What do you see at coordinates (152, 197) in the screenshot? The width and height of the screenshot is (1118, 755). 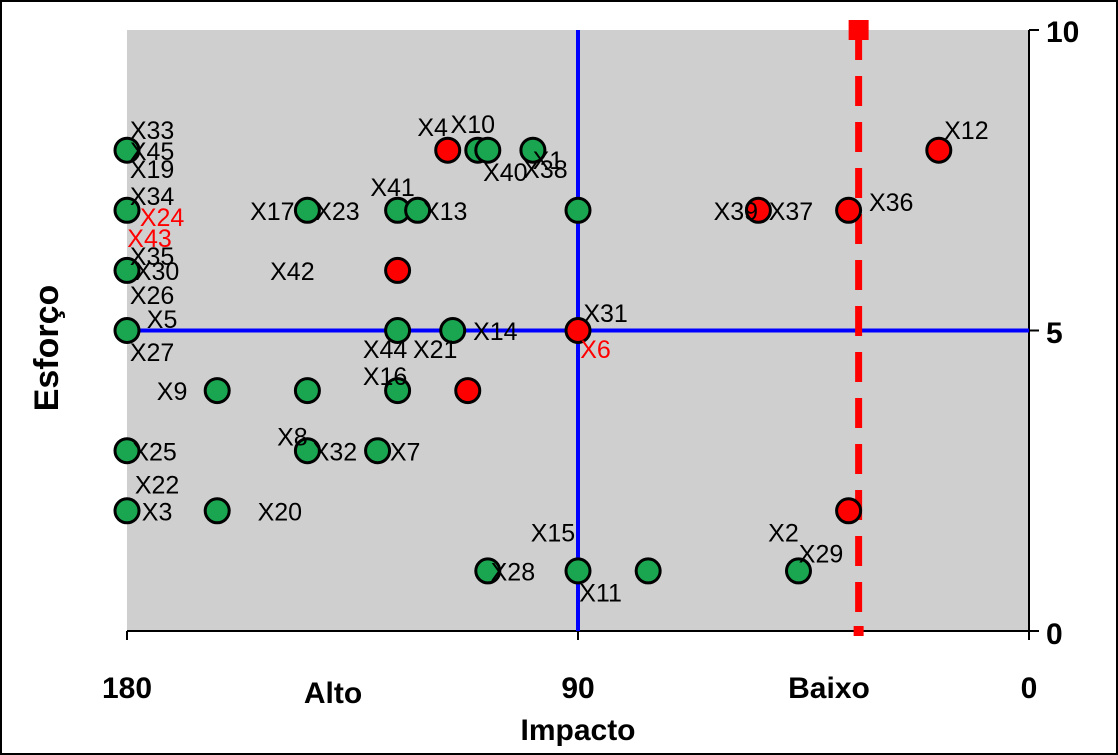 I see `point-label: X34` at bounding box center [152, 197].